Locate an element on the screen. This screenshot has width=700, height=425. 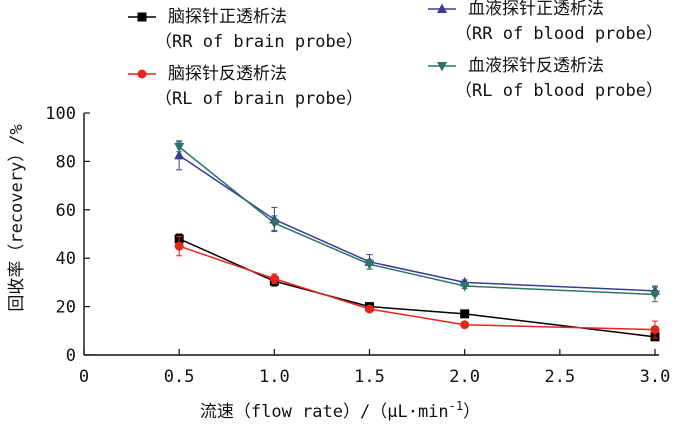
y-tick-label: 80 is located at coordinates (66, 162).